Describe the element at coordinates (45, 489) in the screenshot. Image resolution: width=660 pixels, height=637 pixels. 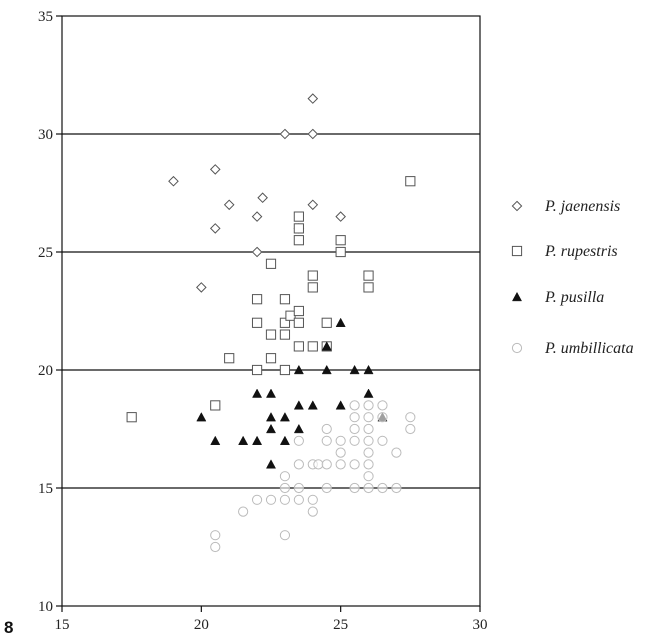
I see `y-tick-label: 15` at that location.